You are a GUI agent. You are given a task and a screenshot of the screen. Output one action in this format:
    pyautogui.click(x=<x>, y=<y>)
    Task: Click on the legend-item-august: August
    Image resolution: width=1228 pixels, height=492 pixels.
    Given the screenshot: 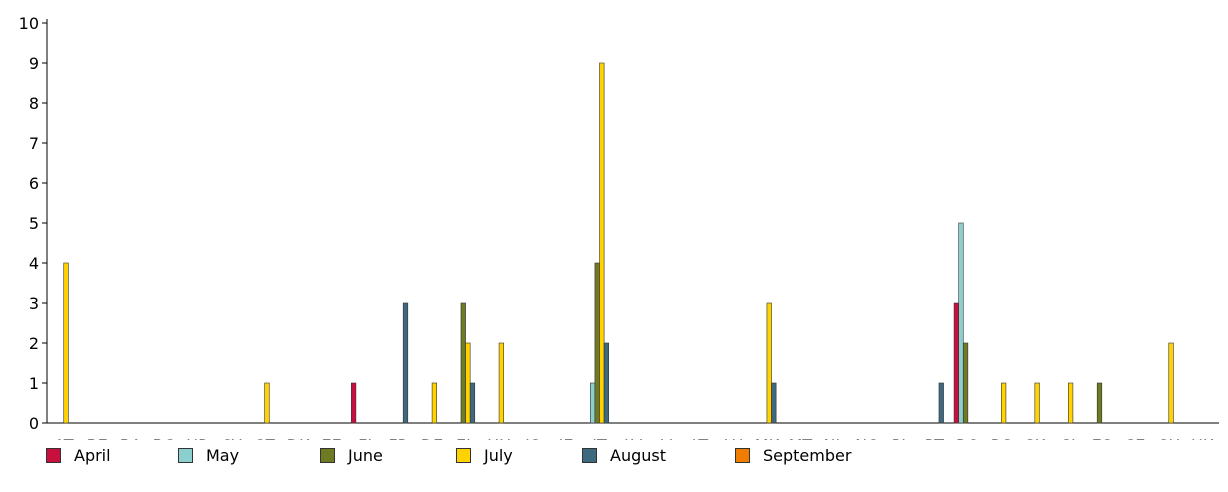 What is the action you would take?
    pyautogui.click(x=624, y=455)
    